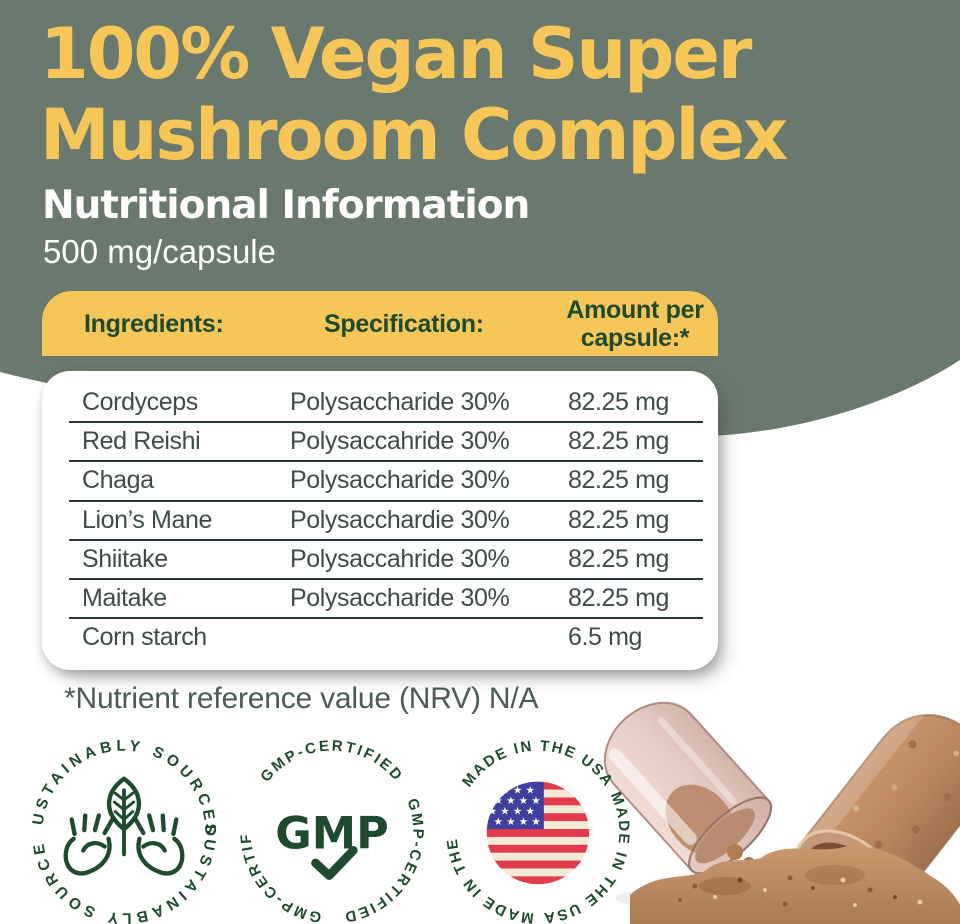 This screenshot has width=960, height=924. What do you see at coordinates (118, 480) in the screenshot?
I see `ingredient-cell: Chaga` at bounding box center [118, 480].